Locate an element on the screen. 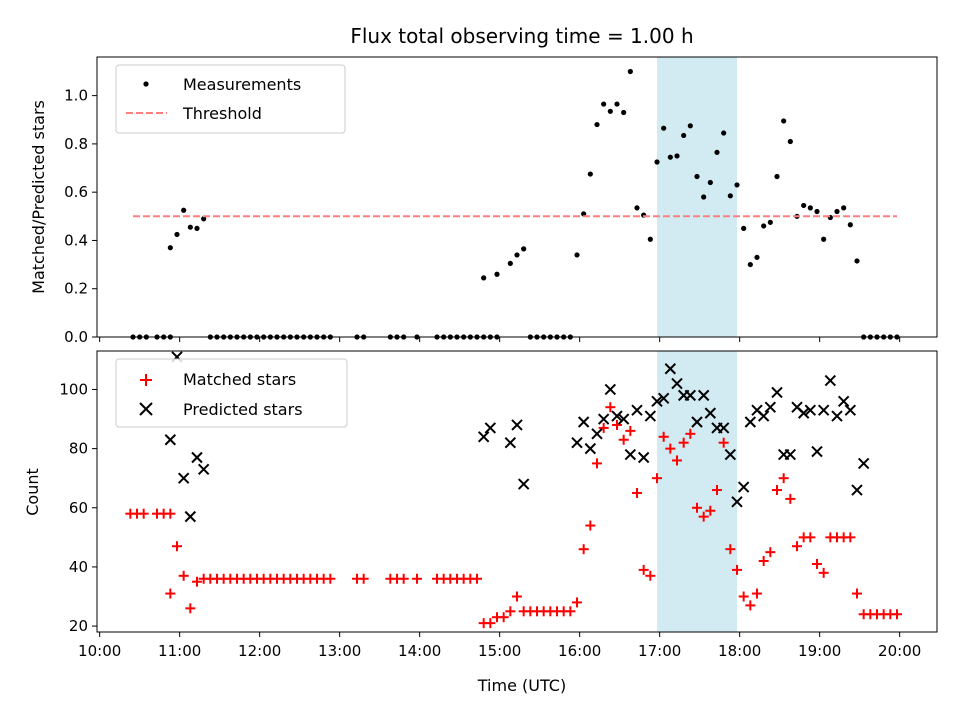  x-tick-label: 14:00 is located at coordinates (419, 651).